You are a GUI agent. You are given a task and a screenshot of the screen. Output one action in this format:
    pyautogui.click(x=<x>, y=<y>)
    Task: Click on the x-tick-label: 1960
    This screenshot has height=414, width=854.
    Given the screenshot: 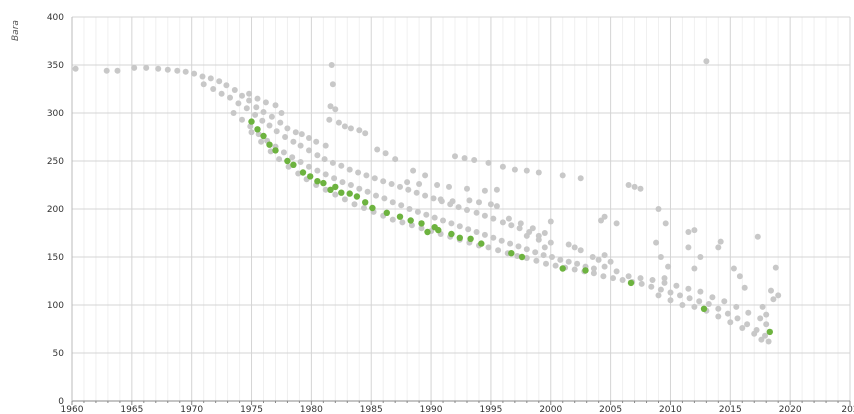 What is the action you would take?
    pyautogui.click(x=72, y=409)
    